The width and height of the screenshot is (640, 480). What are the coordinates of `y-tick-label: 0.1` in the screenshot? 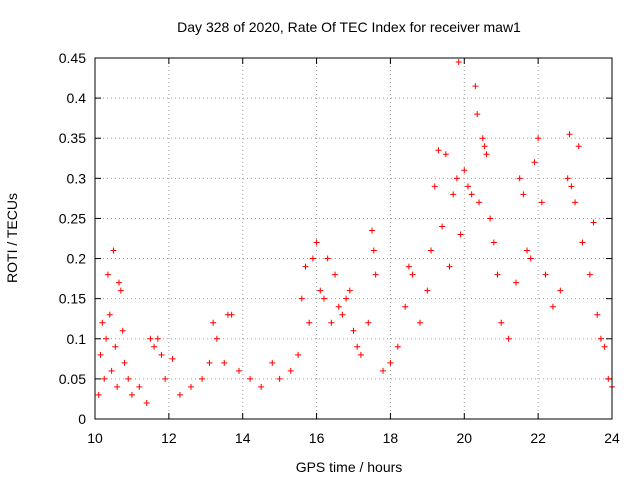 It's located at (77, 339).